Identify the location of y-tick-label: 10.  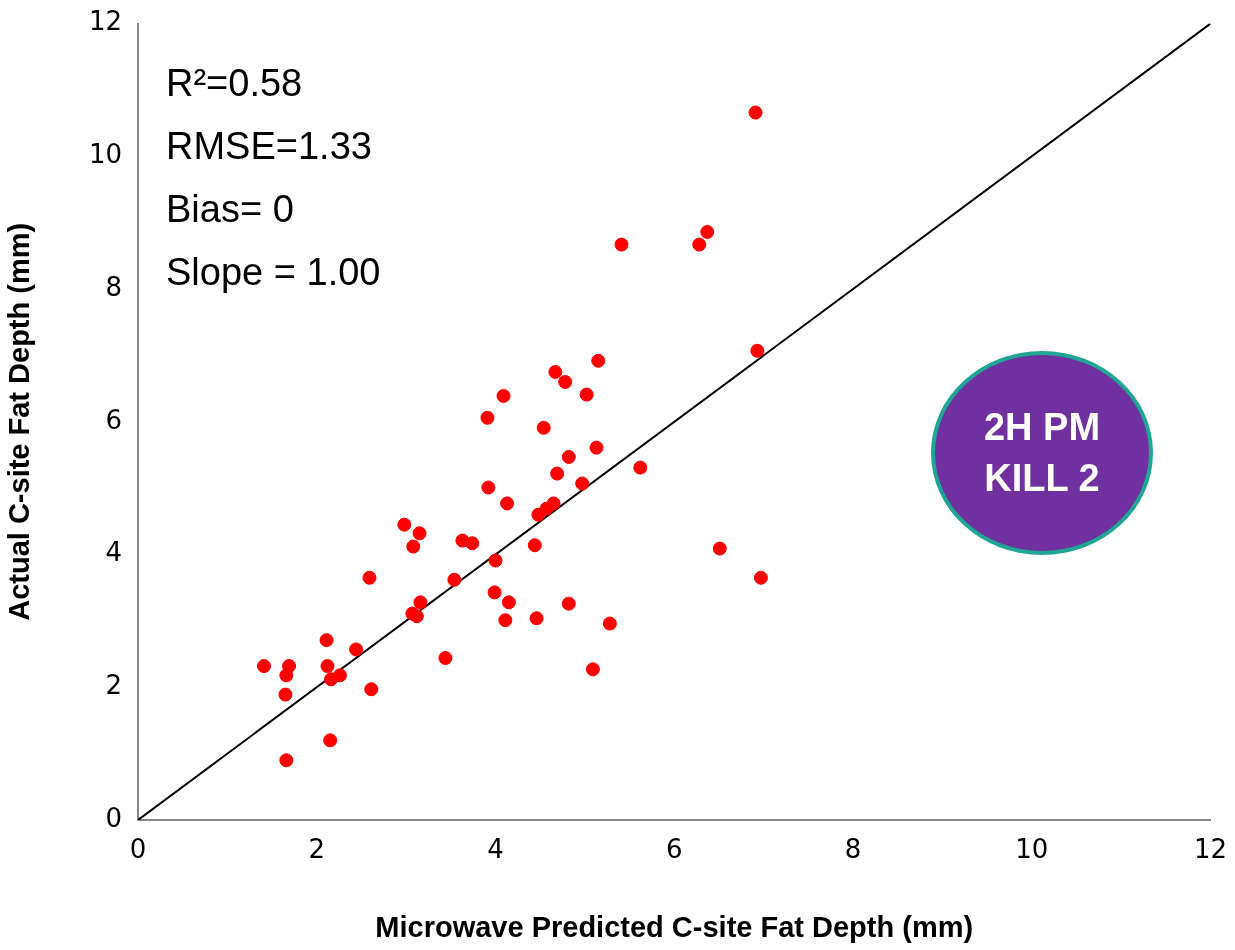
(105, 154).